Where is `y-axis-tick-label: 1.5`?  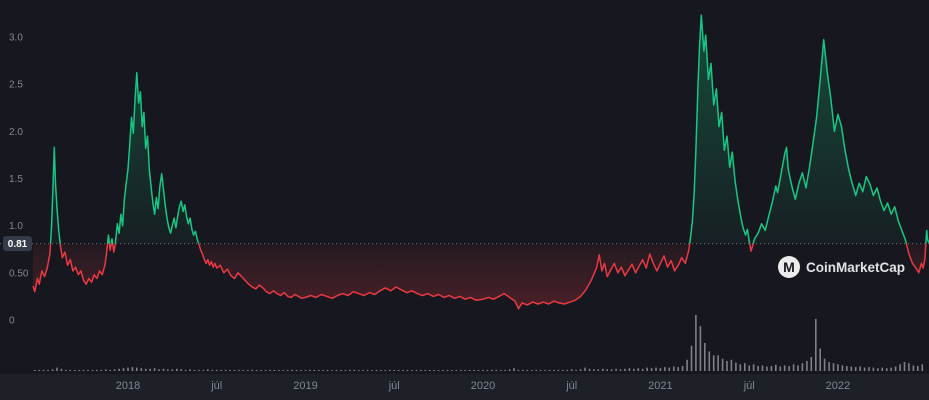 y-axis-tick-label: 1.5 is located at coordinates (16, 179).